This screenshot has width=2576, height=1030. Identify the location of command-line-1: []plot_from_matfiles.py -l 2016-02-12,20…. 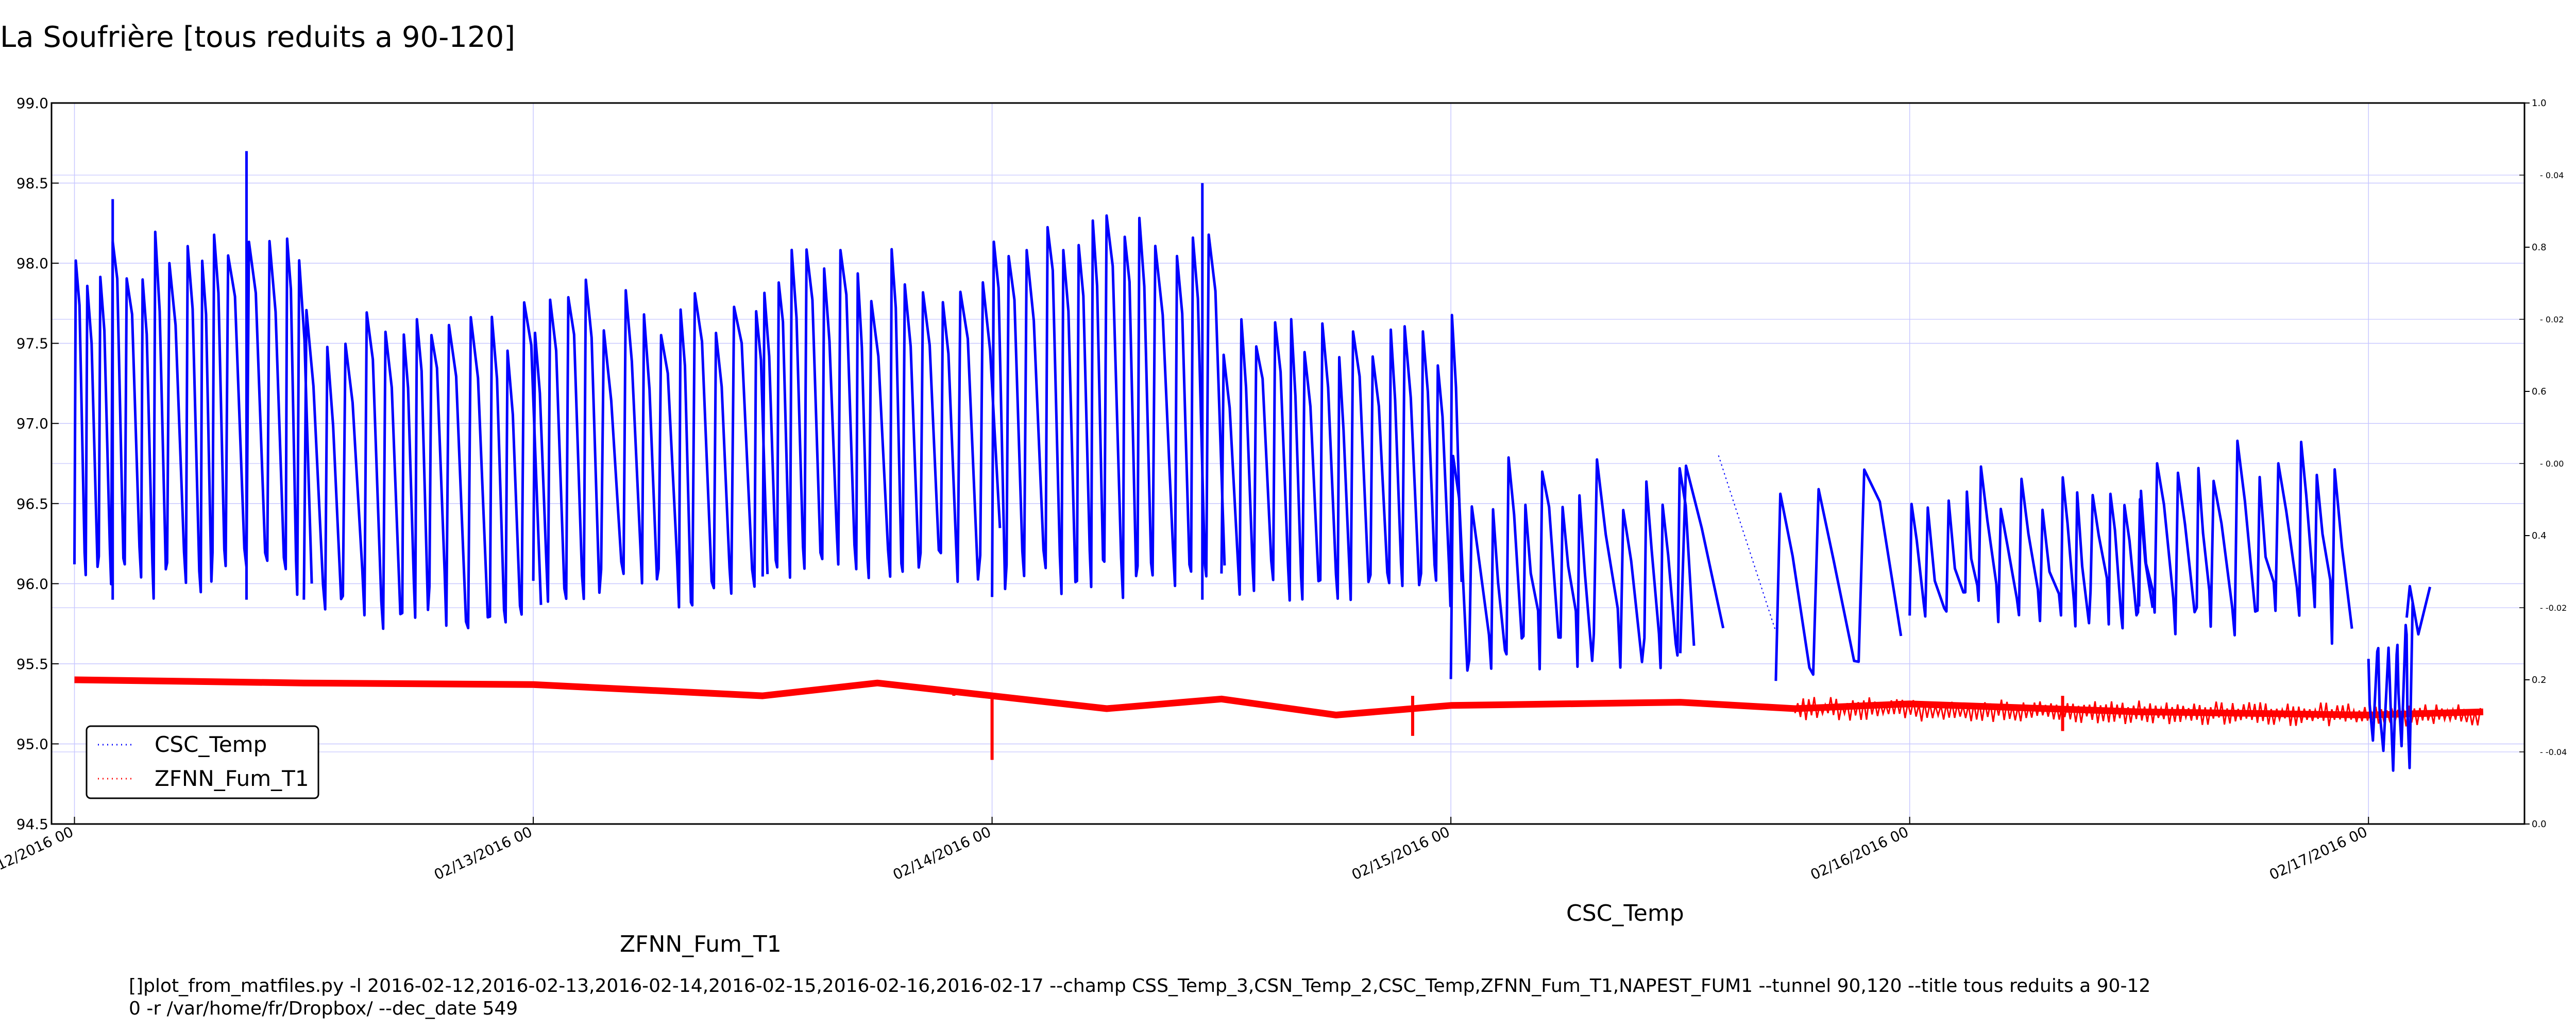
(1140, 986).